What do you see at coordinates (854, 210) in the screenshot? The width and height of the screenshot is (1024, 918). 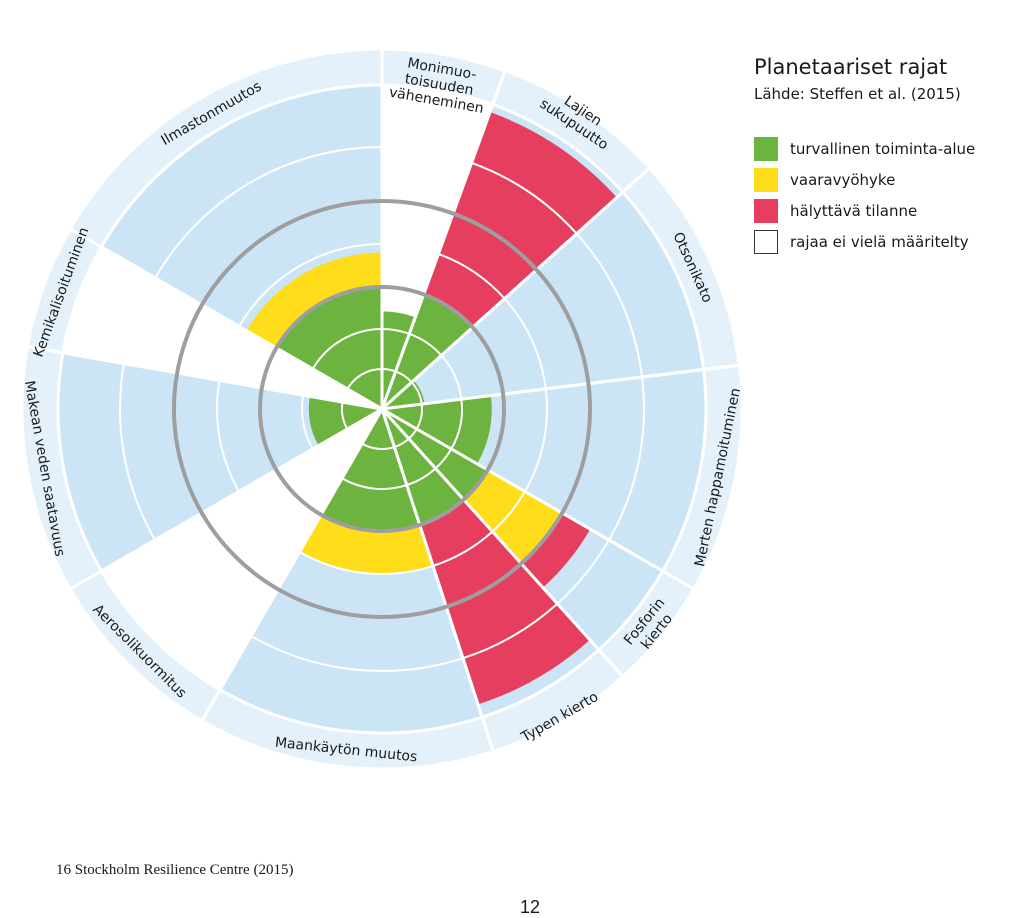 I see `legend-label-alarm: hälyttävä tilanne` at bounding box center [854, 210].